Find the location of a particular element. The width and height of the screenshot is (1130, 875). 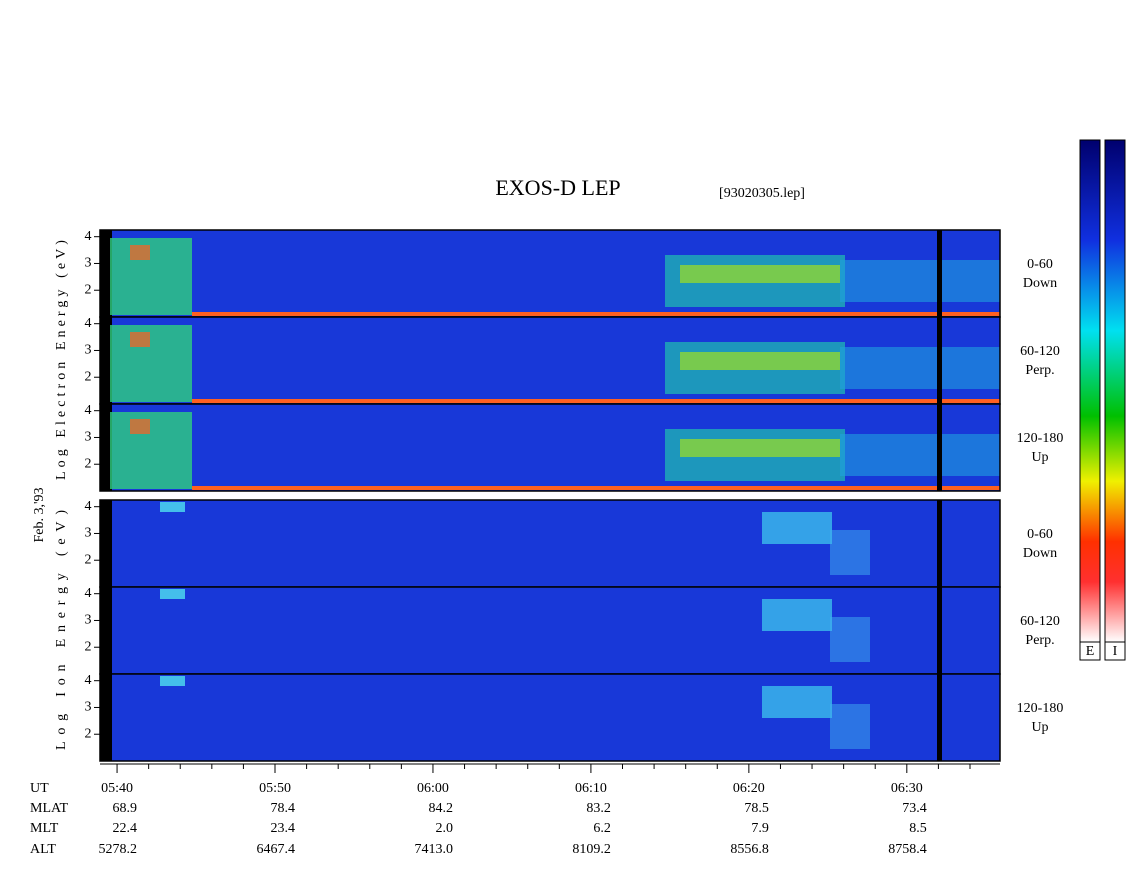

row-label: ALT is located at coordinates (43, 849).